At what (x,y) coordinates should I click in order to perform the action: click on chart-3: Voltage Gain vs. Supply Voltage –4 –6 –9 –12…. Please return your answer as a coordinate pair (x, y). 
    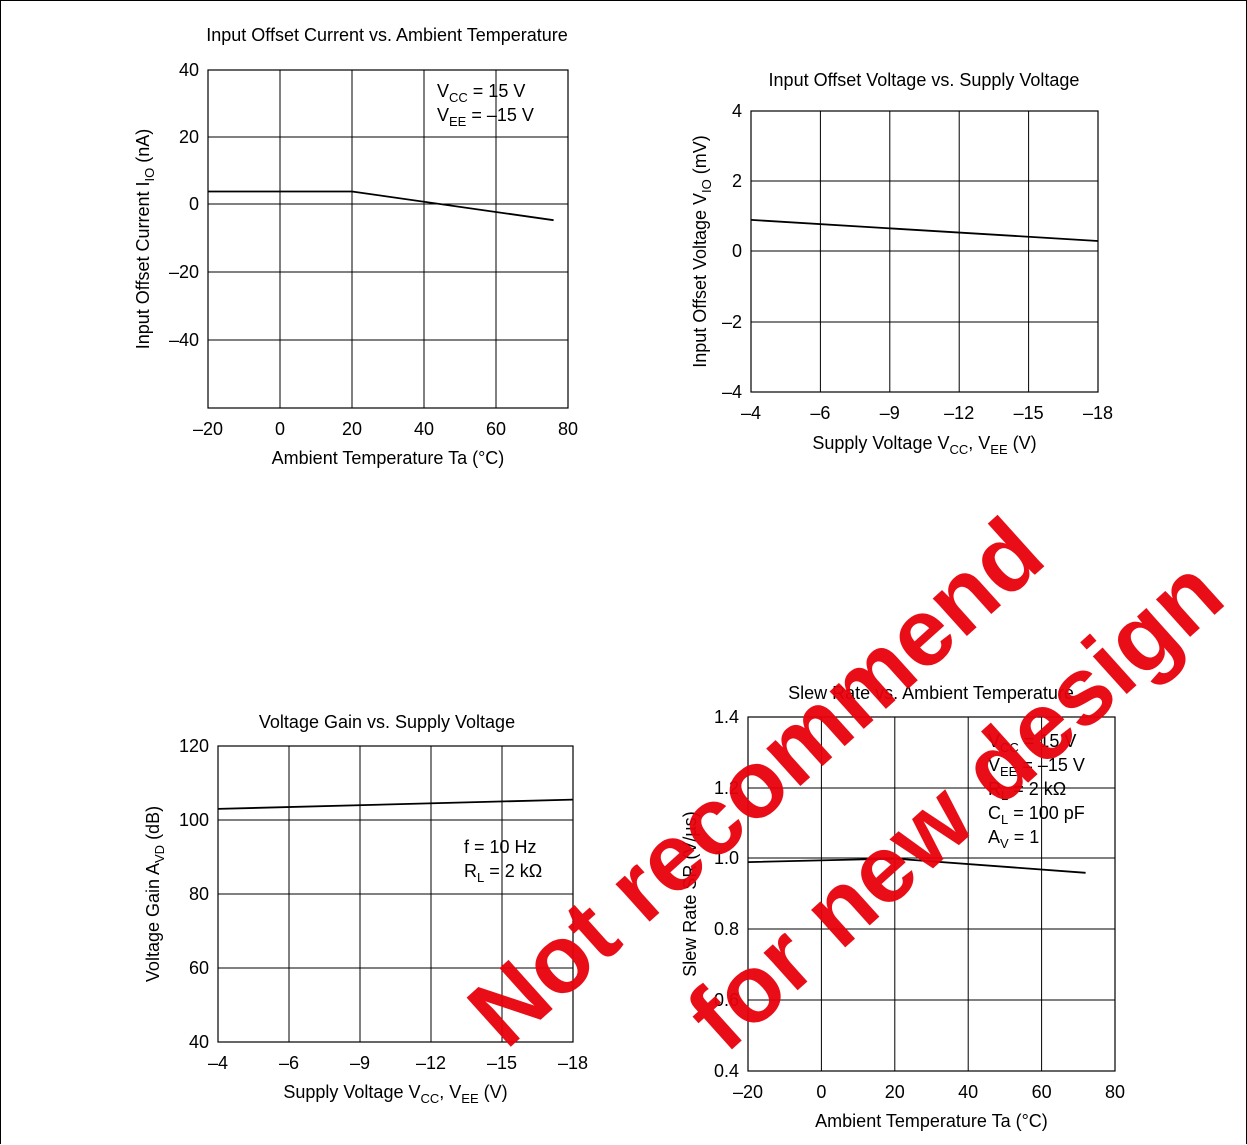
    Looking at the image, I should click on (365, 909).